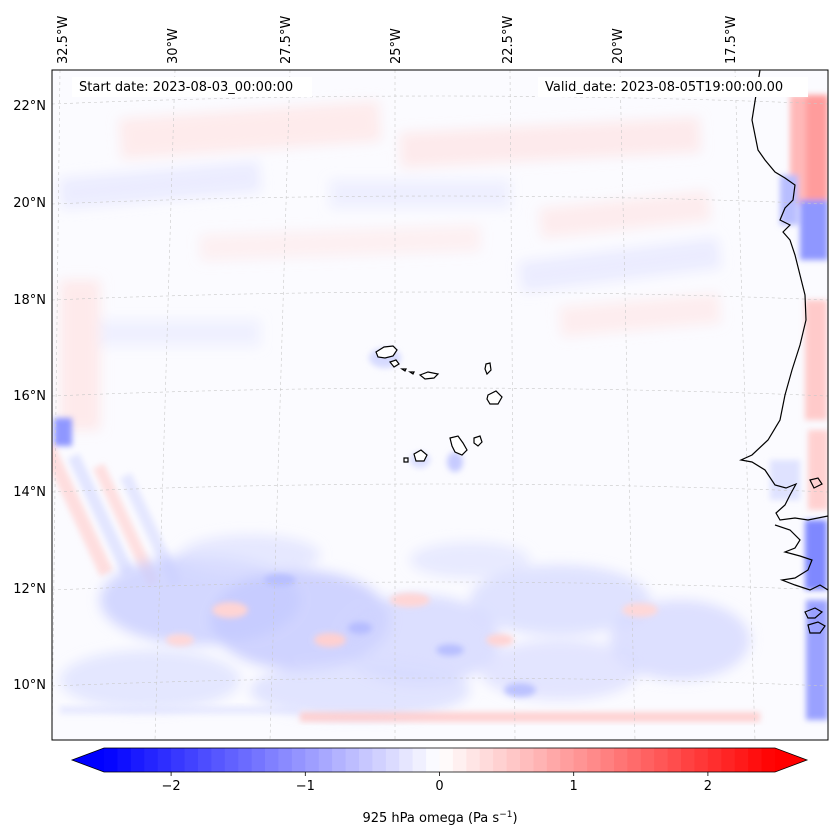  What do you see at coordinates (420, 455) in the screenshot?
I see `fogo-island` at bounding box center [420, 455].